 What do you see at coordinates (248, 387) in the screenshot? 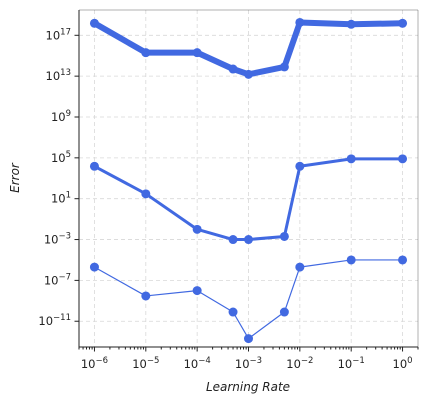
I see `x-axis-label: Learning Rate` at bounding box center [248, 387].